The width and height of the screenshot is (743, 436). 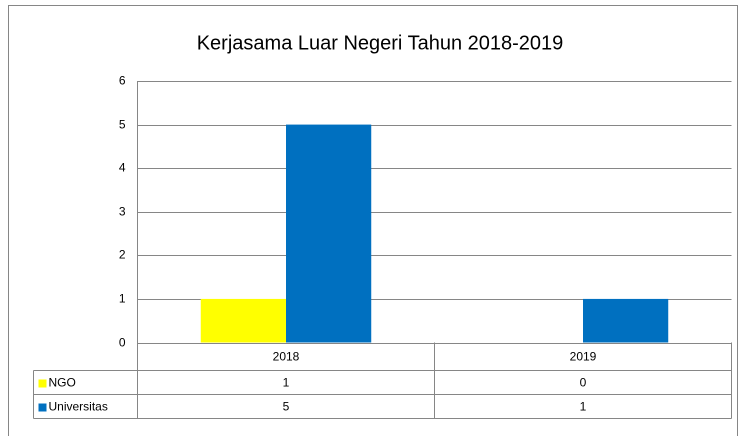 I want to click on x-tick-label: 2019, so click(x=583, y=357).